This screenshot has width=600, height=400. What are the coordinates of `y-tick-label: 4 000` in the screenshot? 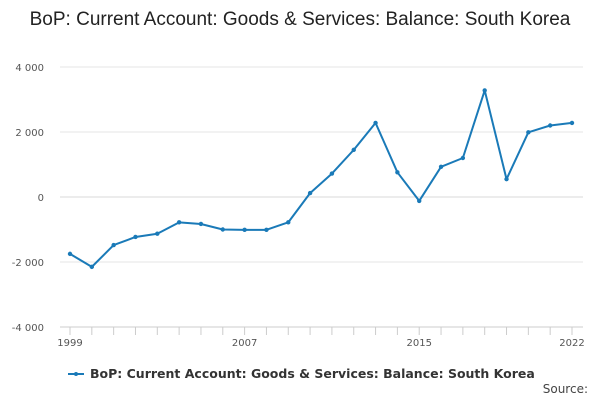 It's located at (29, 68).